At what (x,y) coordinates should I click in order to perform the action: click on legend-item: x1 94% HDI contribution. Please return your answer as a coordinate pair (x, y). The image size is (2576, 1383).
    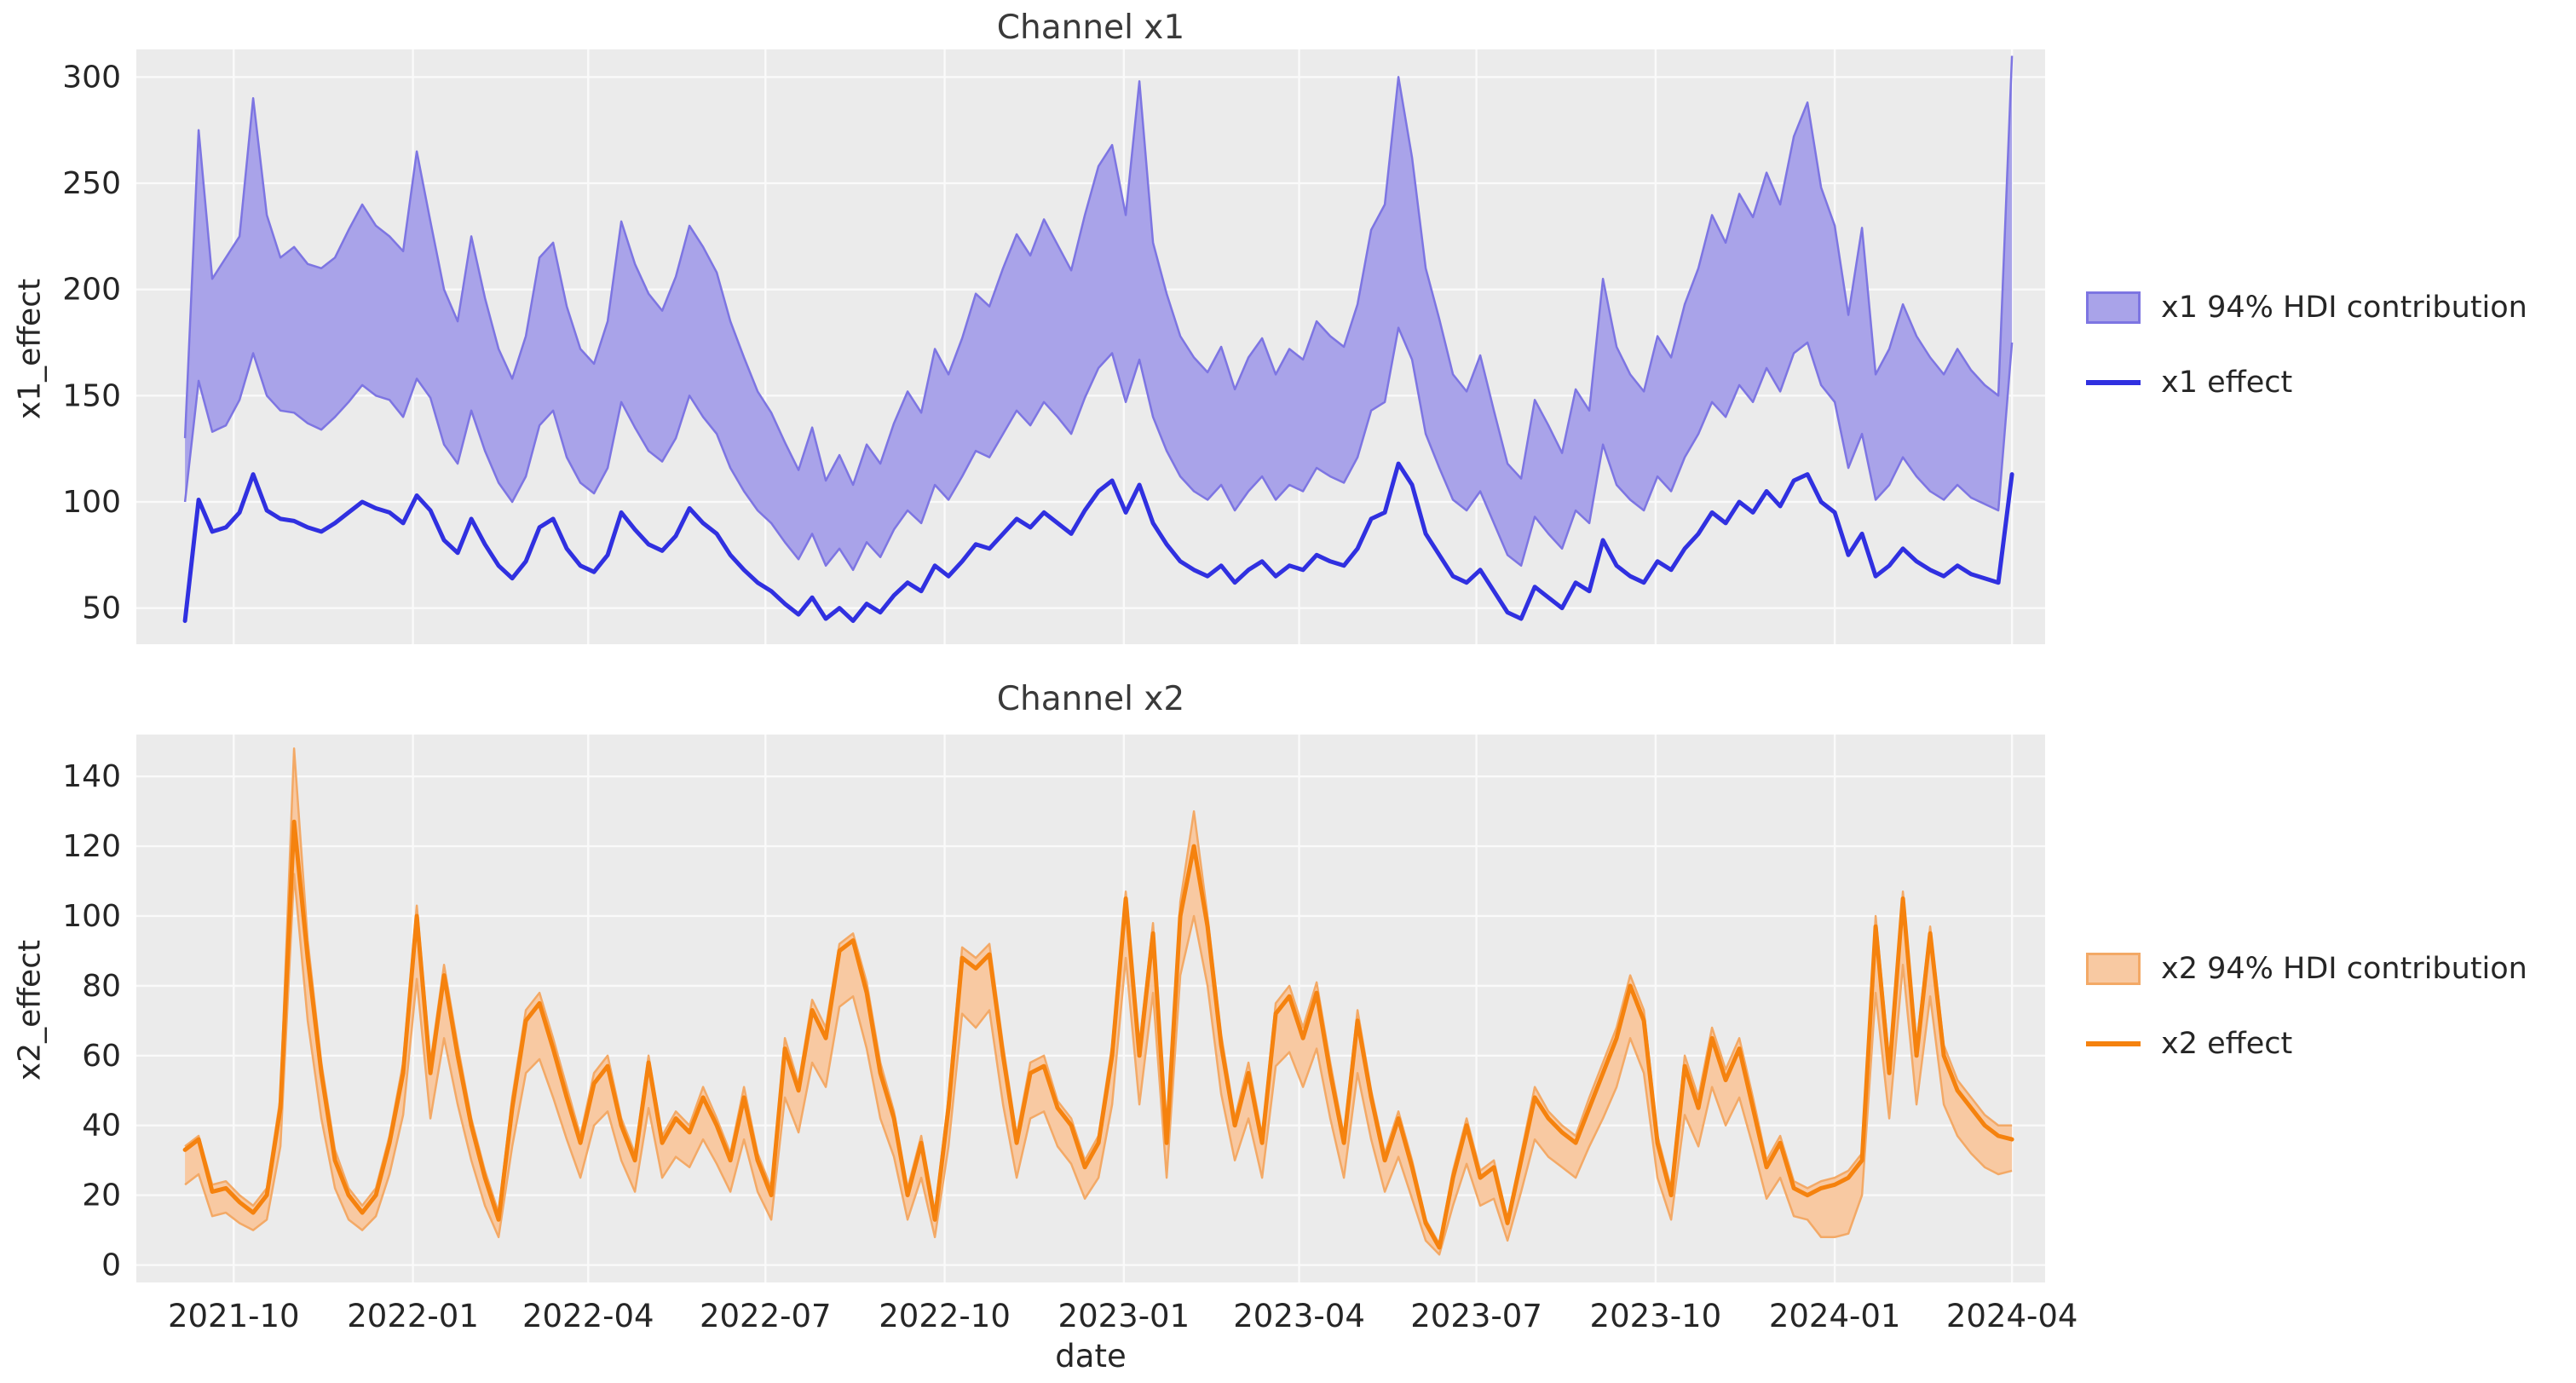
    Looking at the image, I should click on (2306, 307).